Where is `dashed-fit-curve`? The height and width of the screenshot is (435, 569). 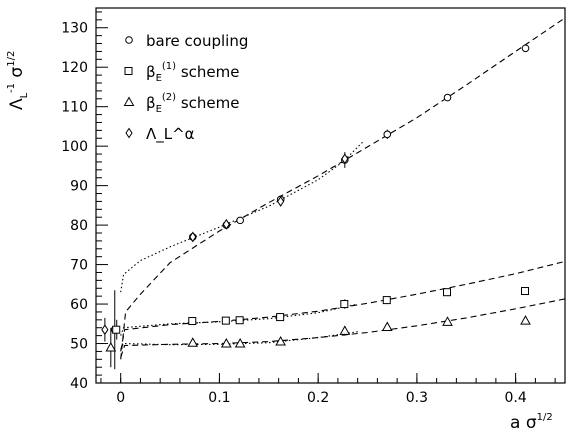 dashed-fit-curve is located at coordinates (343, 328).